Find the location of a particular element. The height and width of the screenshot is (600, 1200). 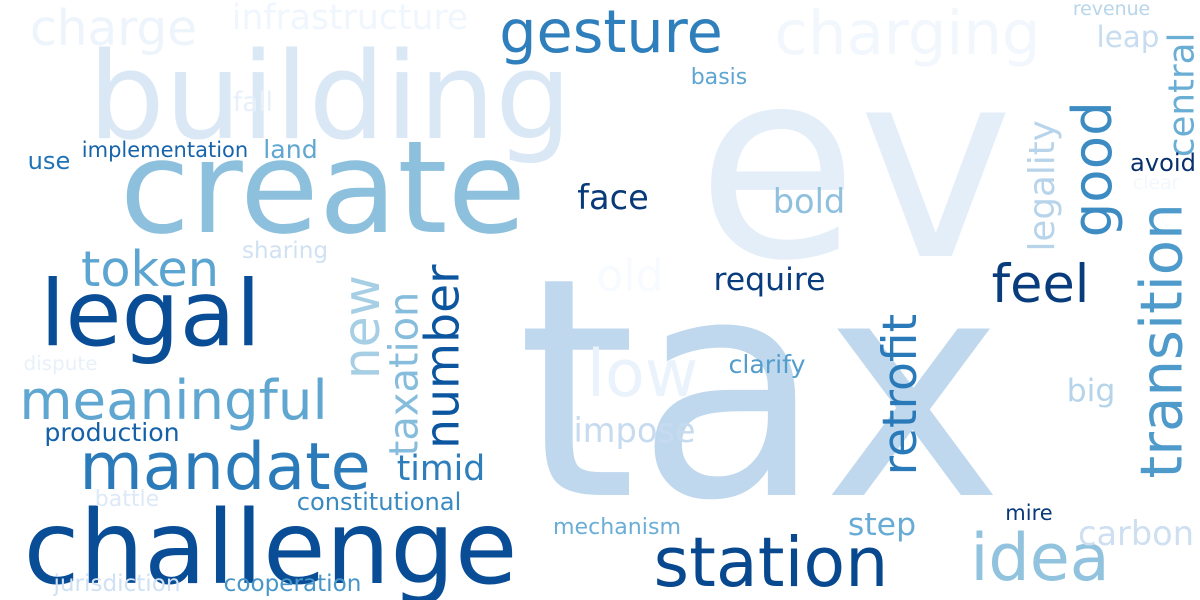

word-leap: leap is located at coordinates (1128, 37).